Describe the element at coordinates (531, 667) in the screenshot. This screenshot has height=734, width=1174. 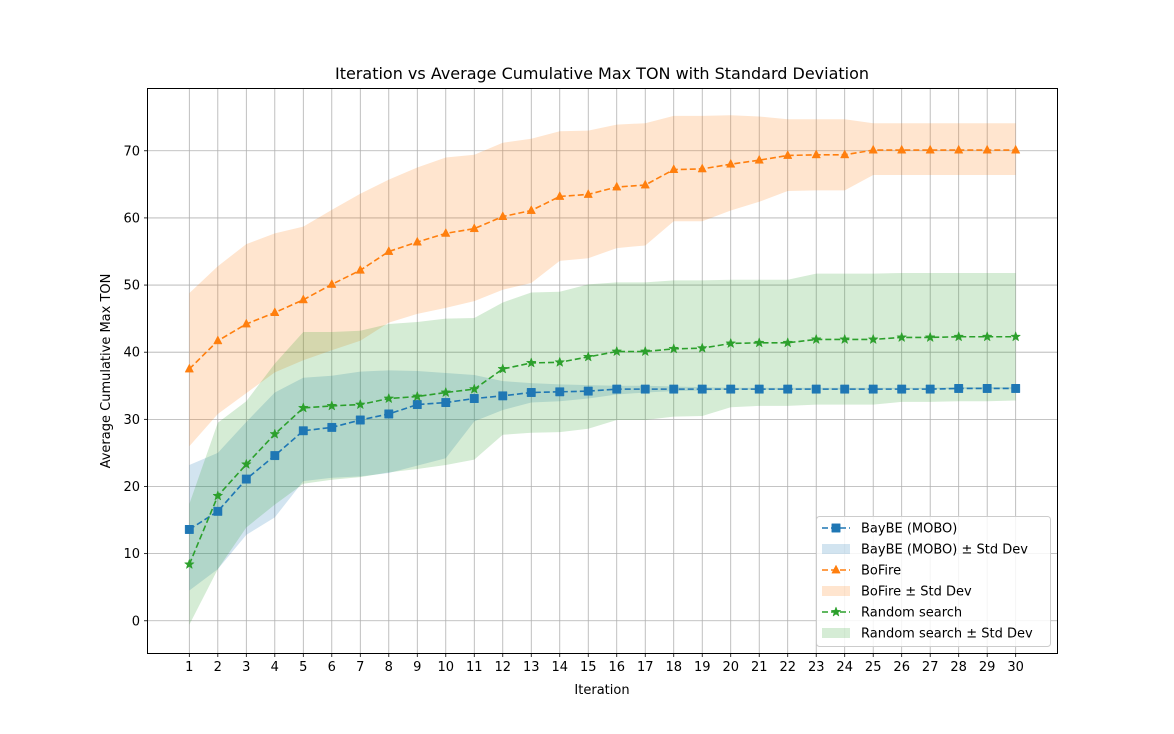
I see `x-tick-label: 13` at that location.